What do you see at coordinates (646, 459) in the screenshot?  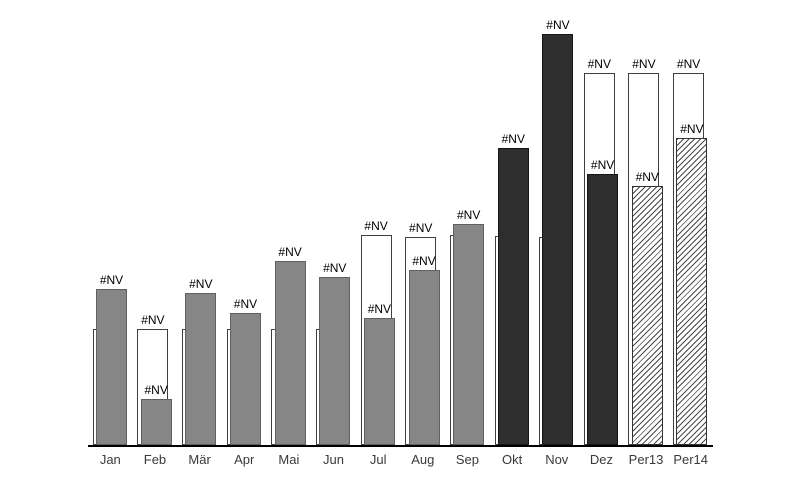 I see `category-label-Per13: Per13` at bounding box center [646, 459].